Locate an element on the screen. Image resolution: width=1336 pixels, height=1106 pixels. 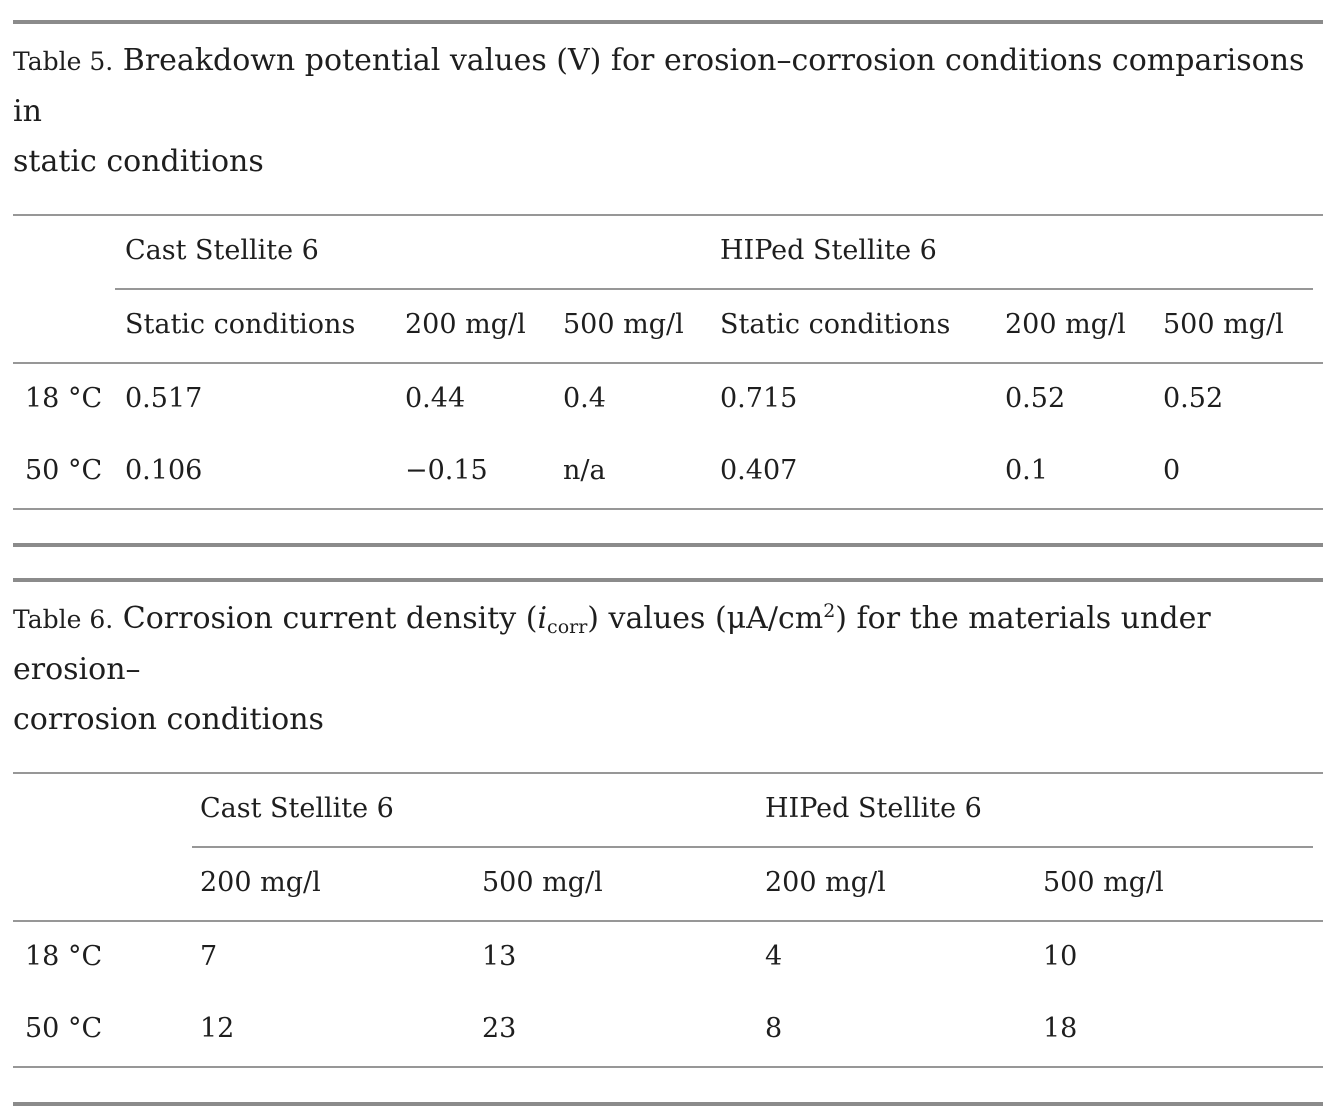
bottom-thick-rule is located at coordinates (668, 1104).